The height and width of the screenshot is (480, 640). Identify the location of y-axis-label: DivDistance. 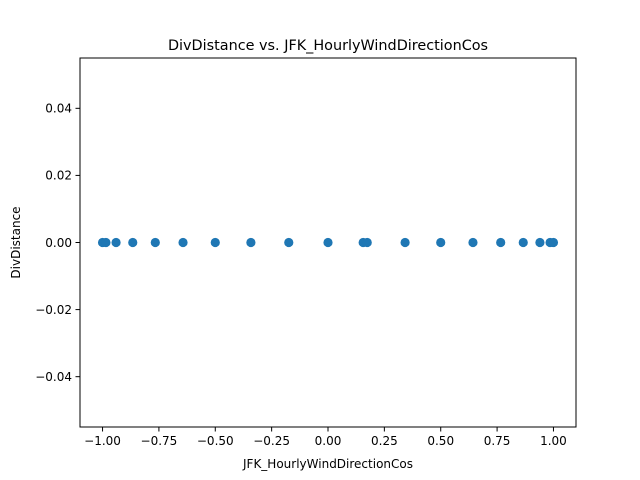
(16, 242).